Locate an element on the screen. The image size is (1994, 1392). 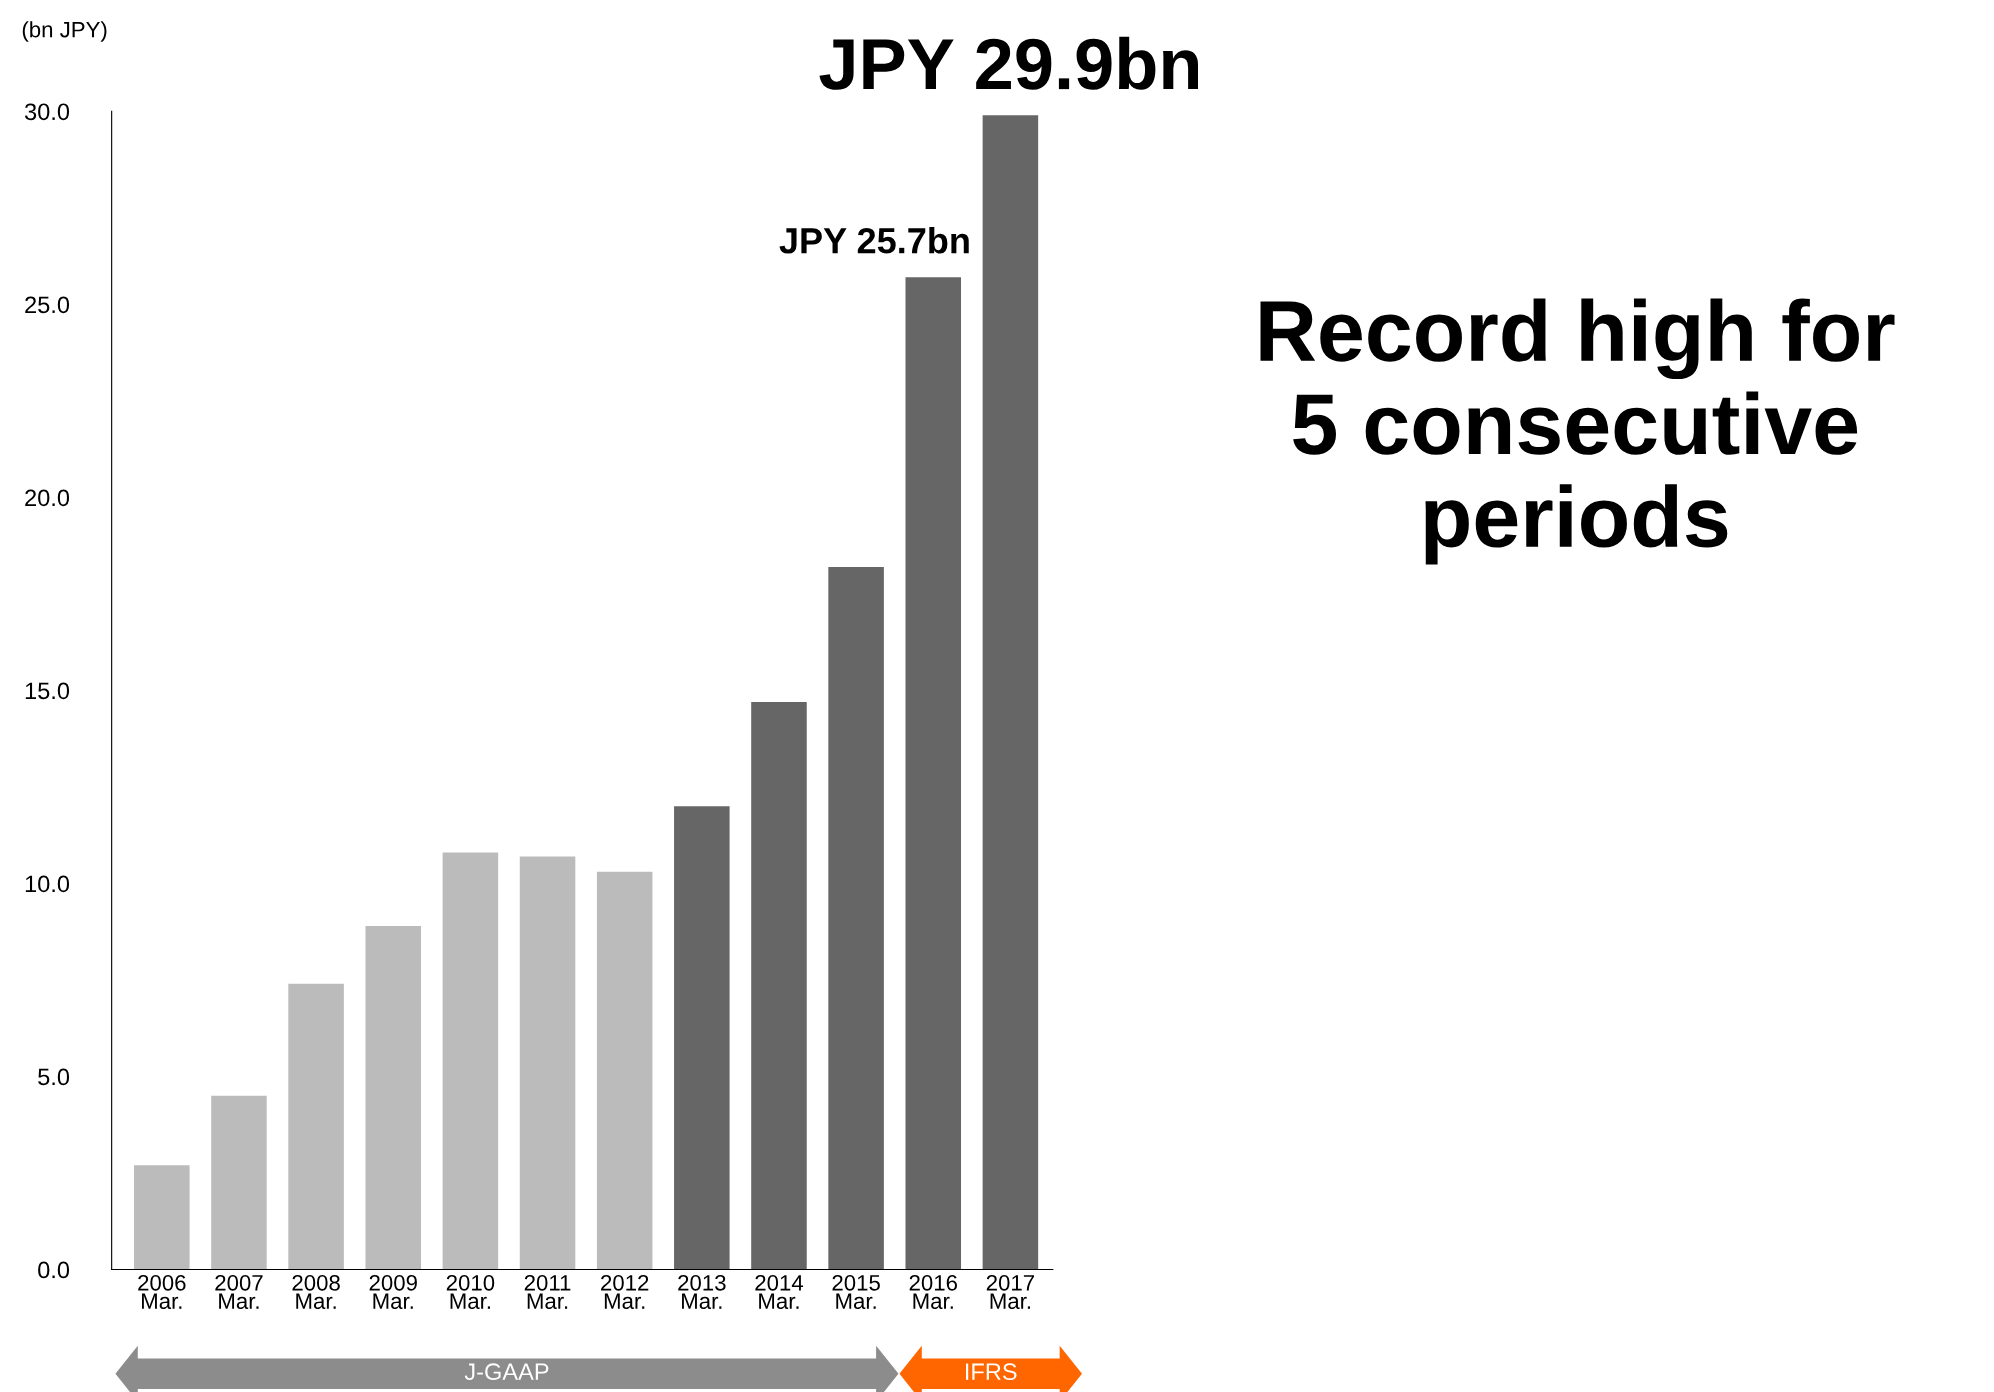
x-tick-label: 2013 Mar. is located at coordinates (702, 1291).